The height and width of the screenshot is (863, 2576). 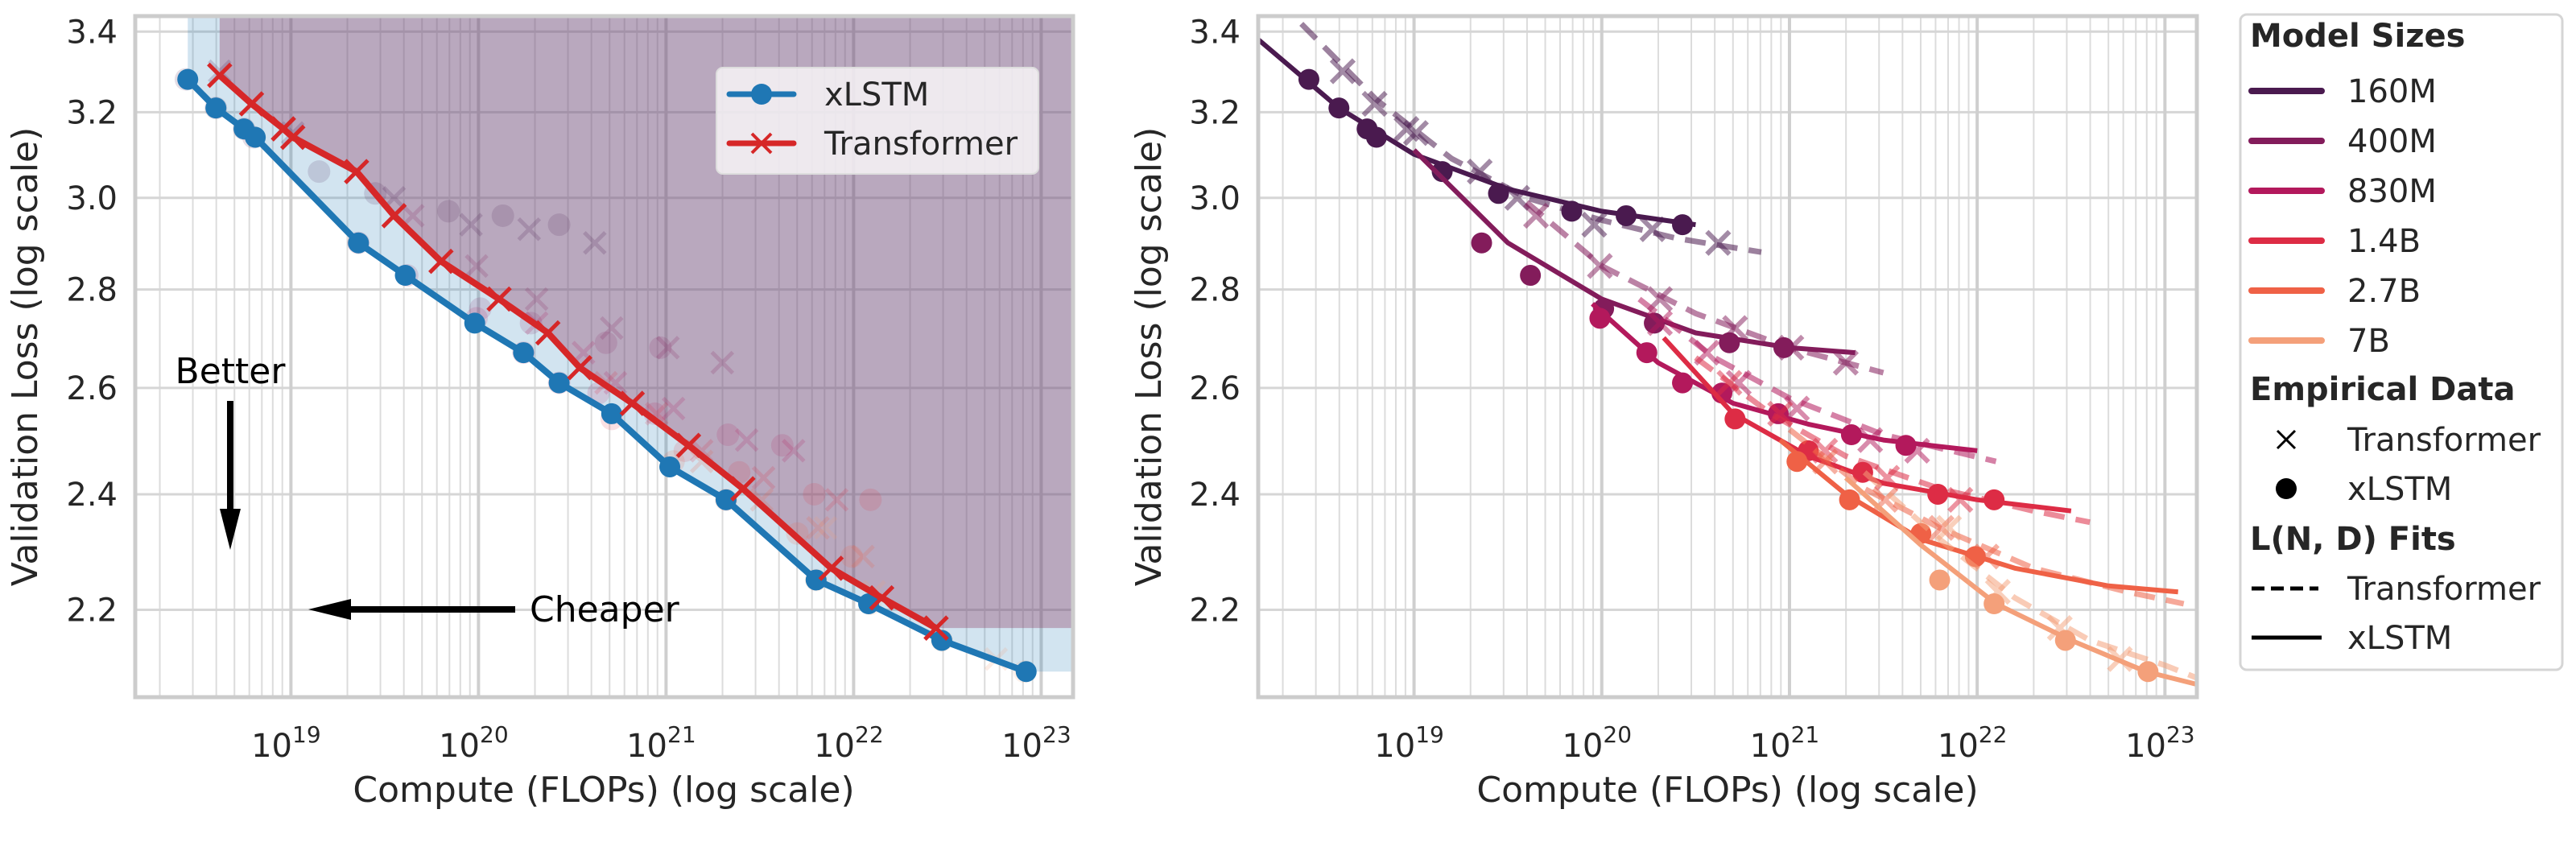 I want to click on legend-label: 1.4B, so click(x=2384, y=241).